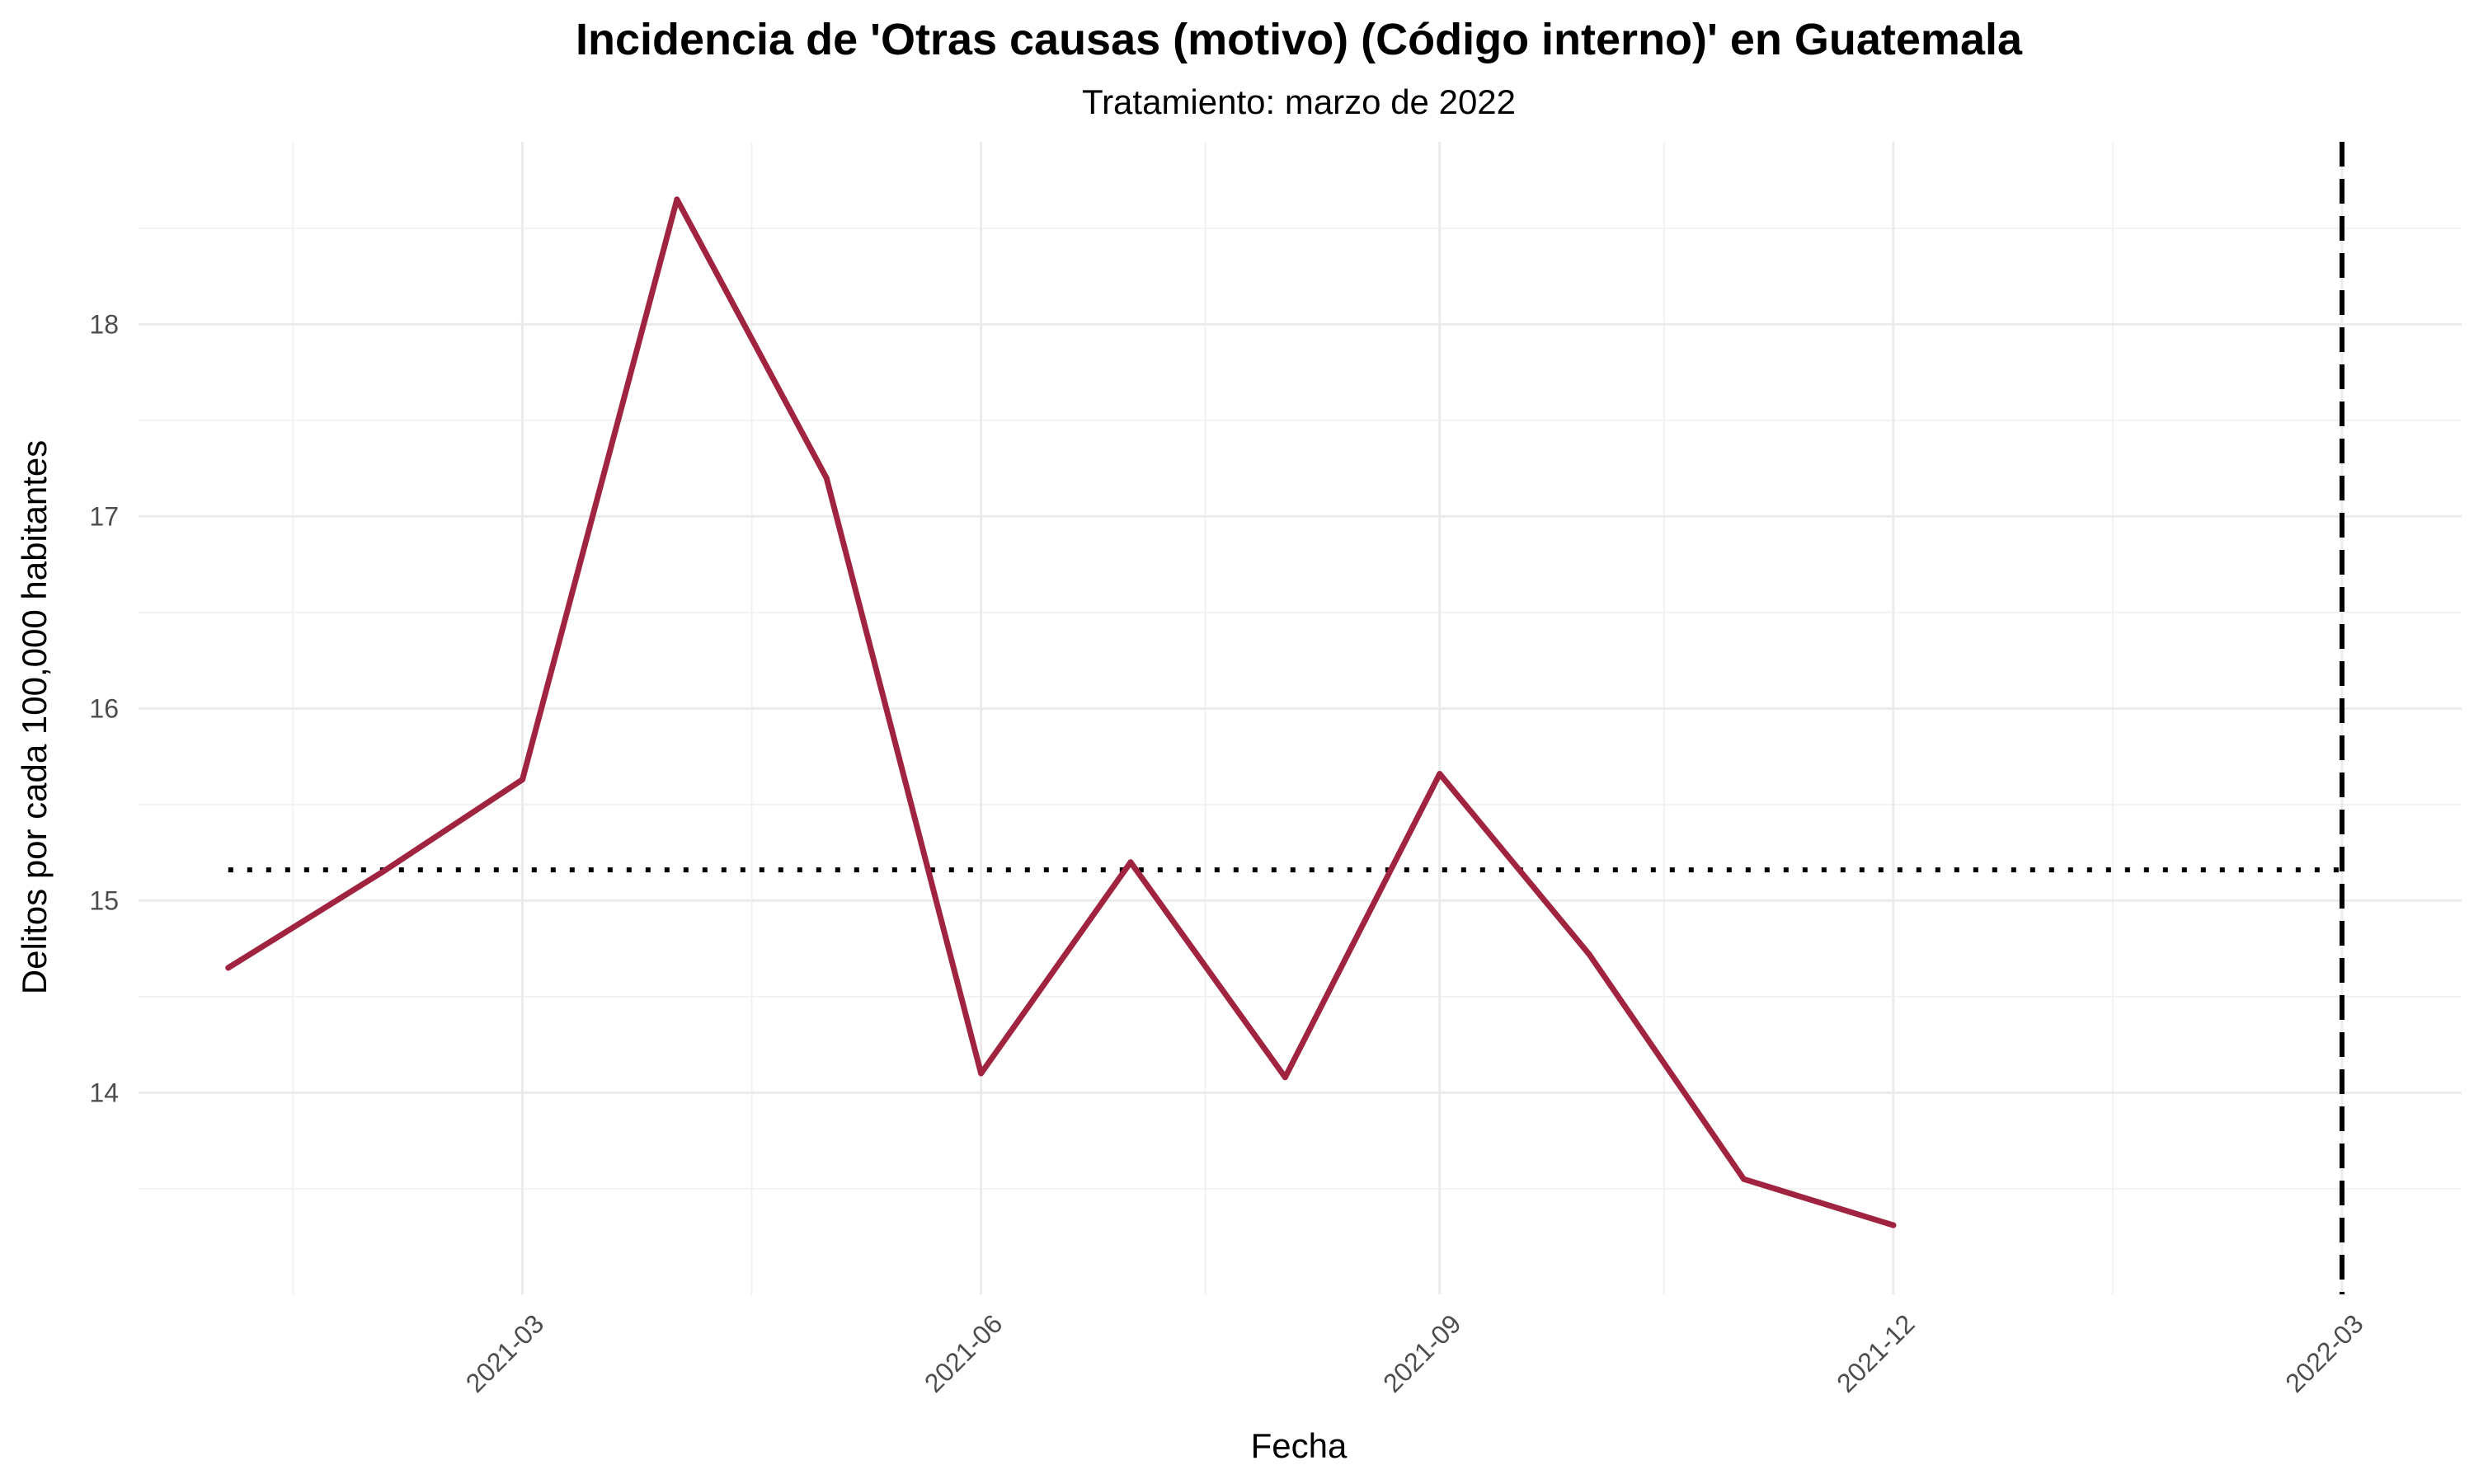  What do you see at coordinates (34, 717) in the screenshot?
I see `y-axis-title: Delitos por cada 100,000 habitantes` at bounding box center [34, 717].